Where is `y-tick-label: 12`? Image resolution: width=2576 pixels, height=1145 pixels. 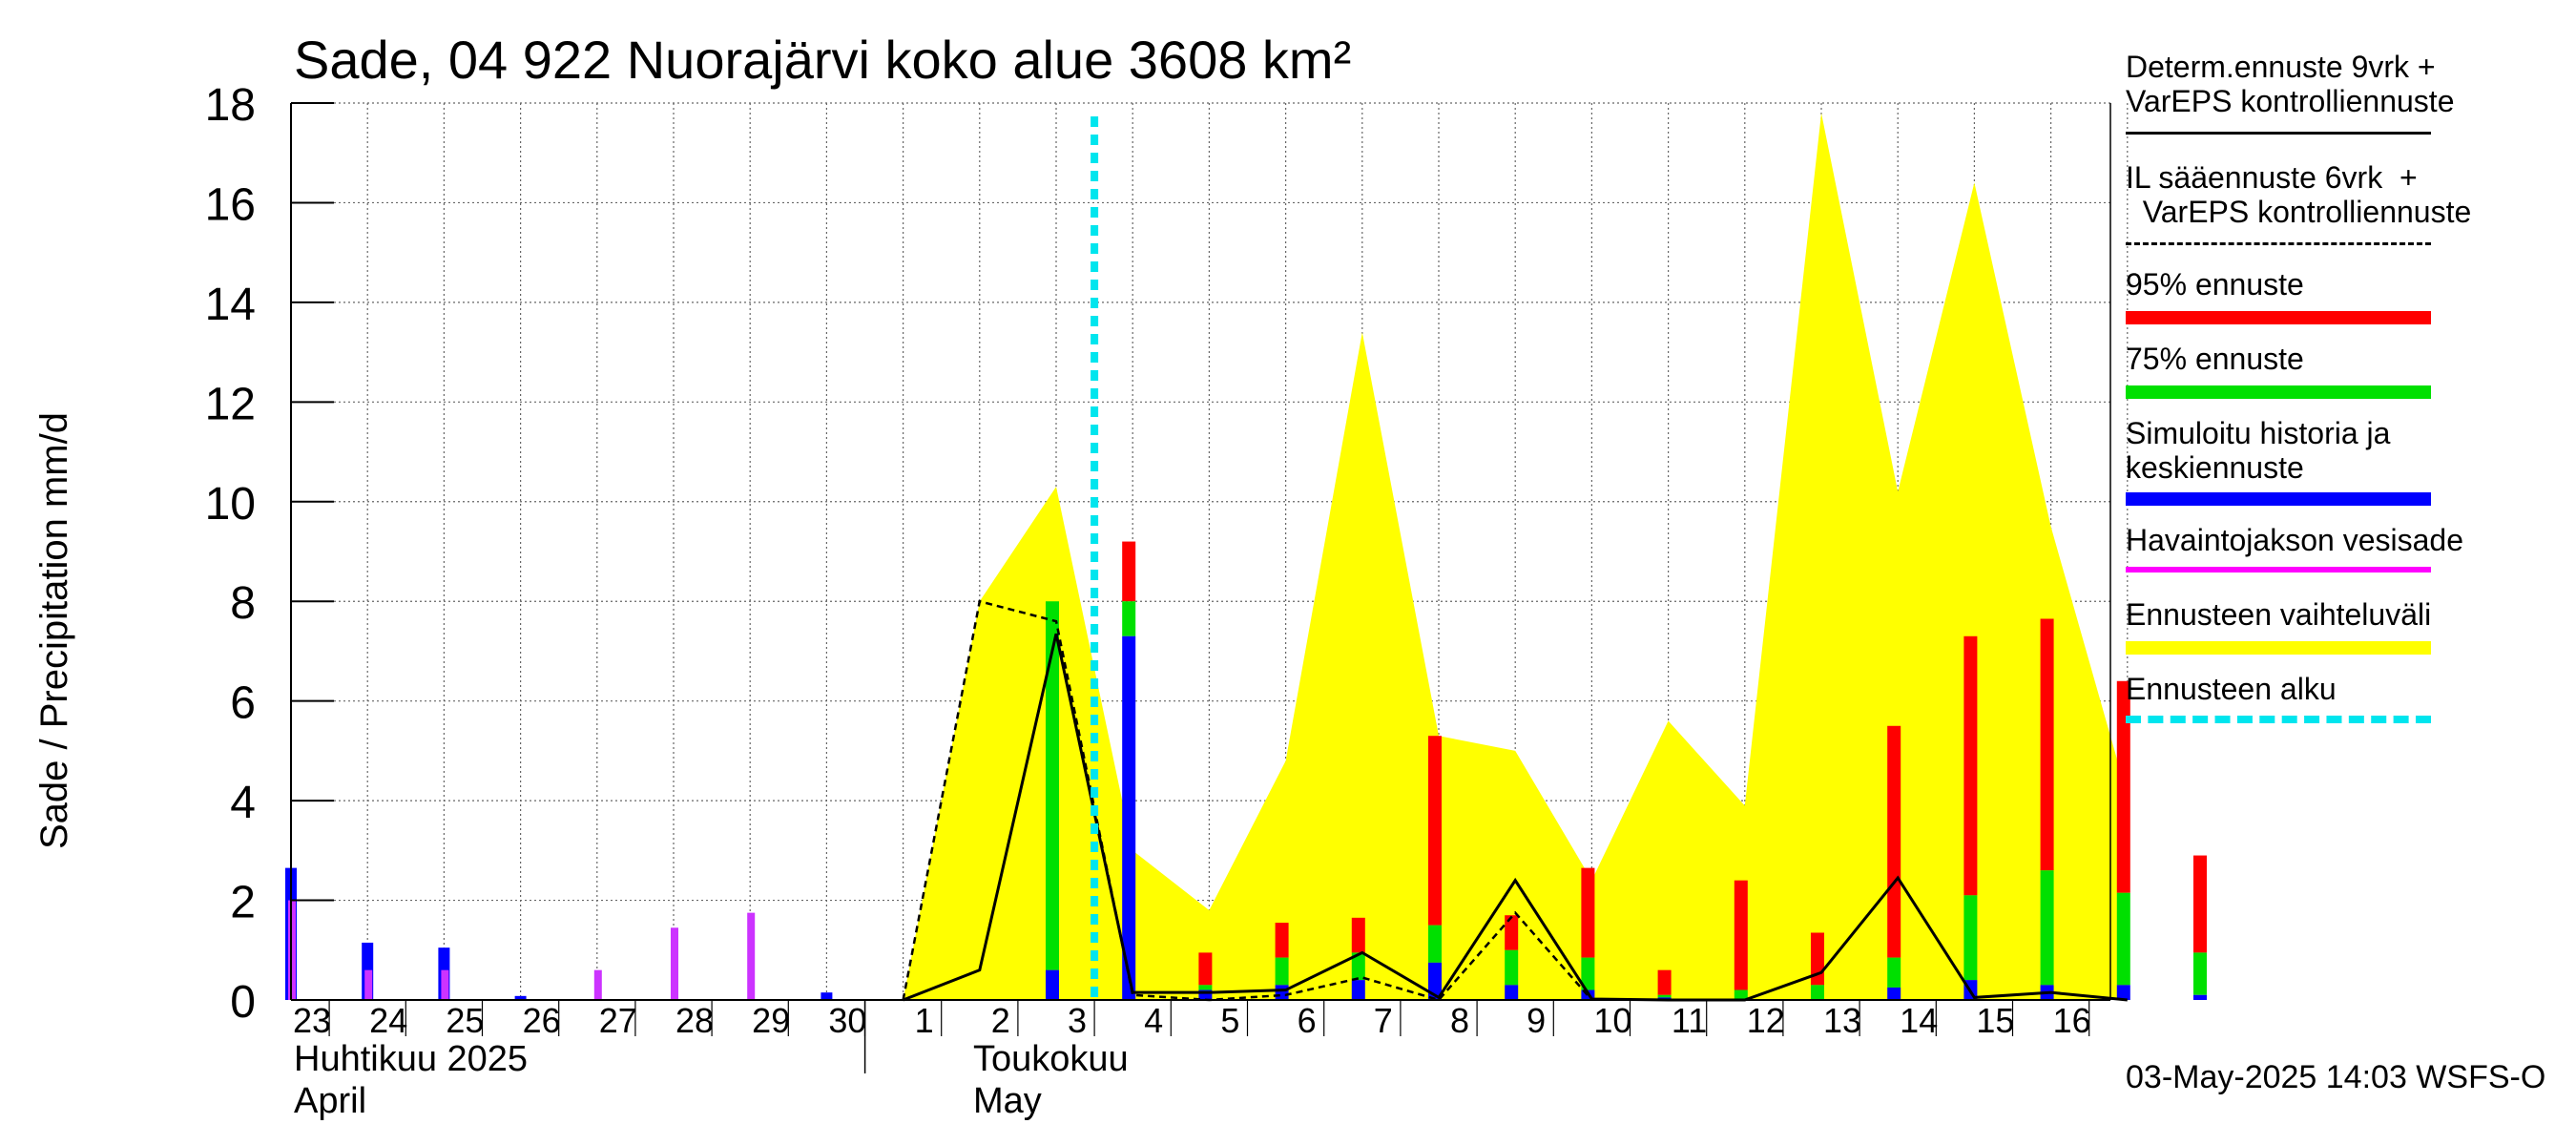
y-tick-label: 12 is located at coordinates (230, 404).